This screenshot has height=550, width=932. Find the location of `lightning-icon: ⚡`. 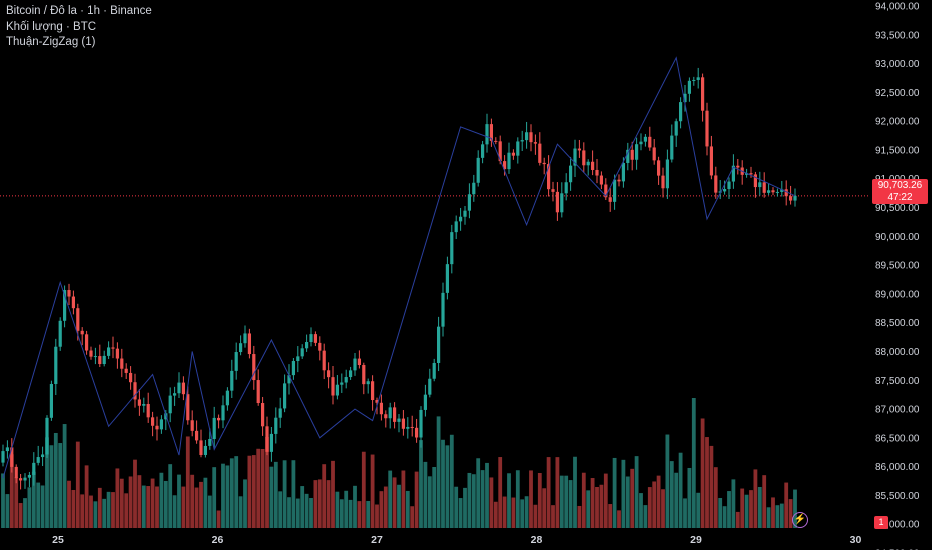

lightning-icon: ⚡ is located at coordinates (800, 520).